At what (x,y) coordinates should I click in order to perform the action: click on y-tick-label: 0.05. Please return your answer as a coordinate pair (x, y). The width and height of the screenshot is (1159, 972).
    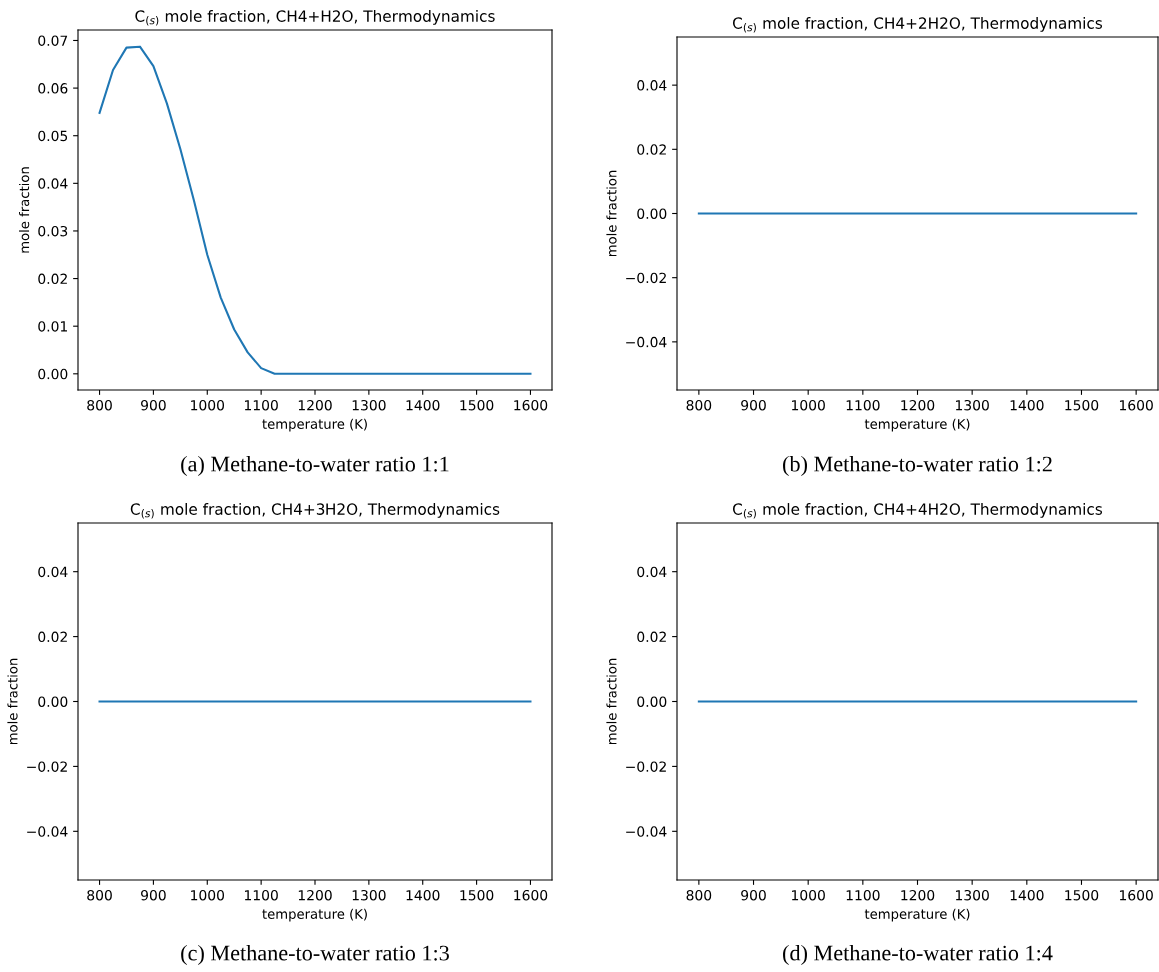
    Looking at the image, I should click on (53, 136).